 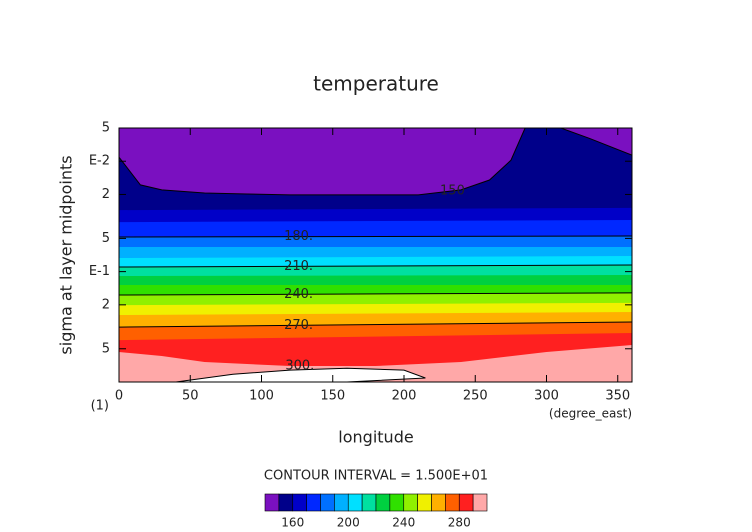 I want to click on x-axis-unit: (degree_east), so click(x=590, y=414).